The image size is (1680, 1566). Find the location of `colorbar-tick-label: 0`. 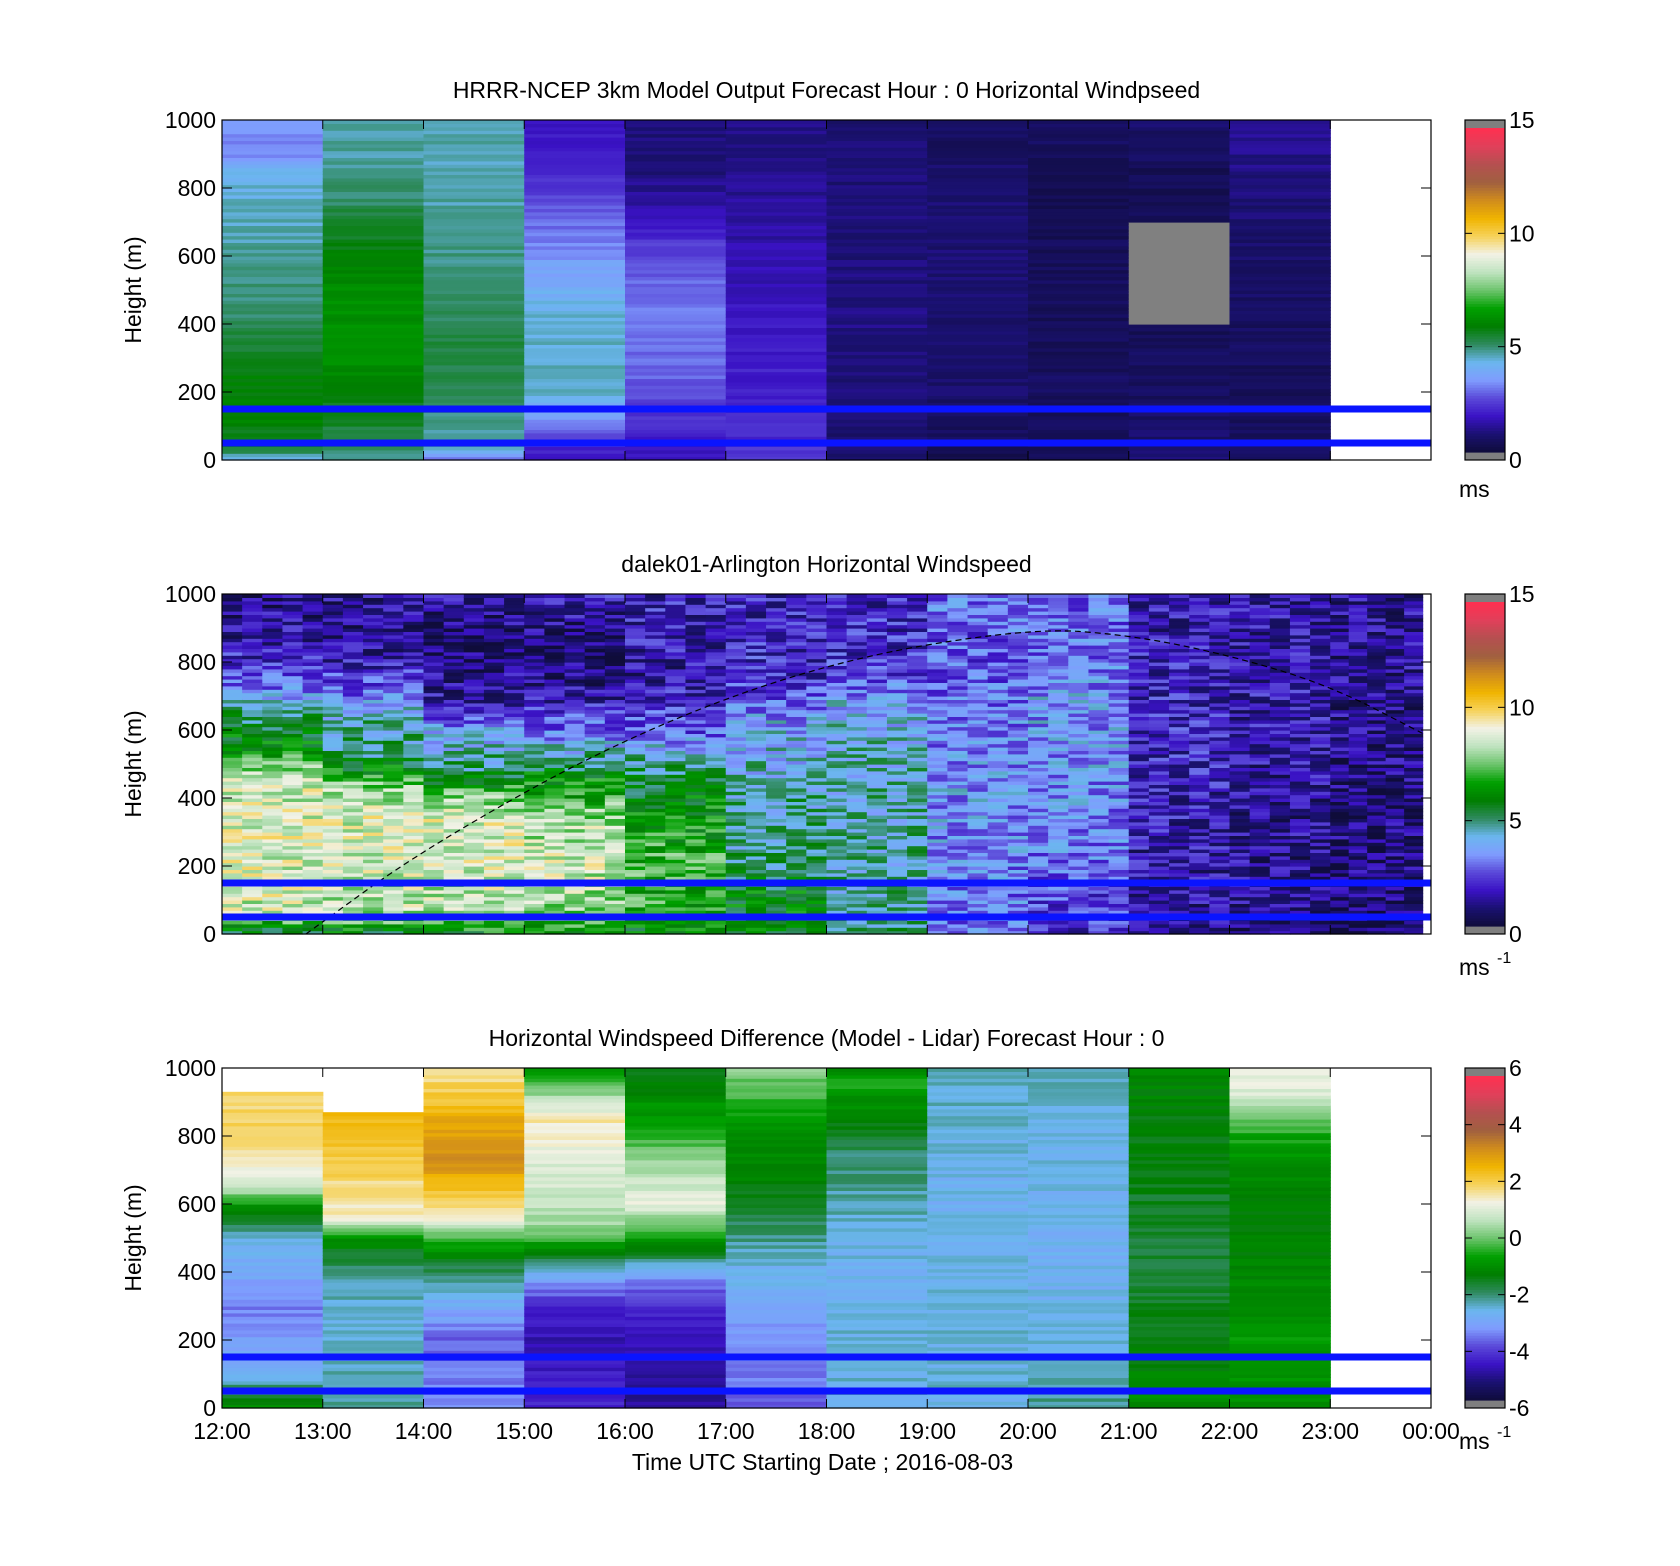

colorbar-tick-label: 0 is located at coordinates (1515, 460).